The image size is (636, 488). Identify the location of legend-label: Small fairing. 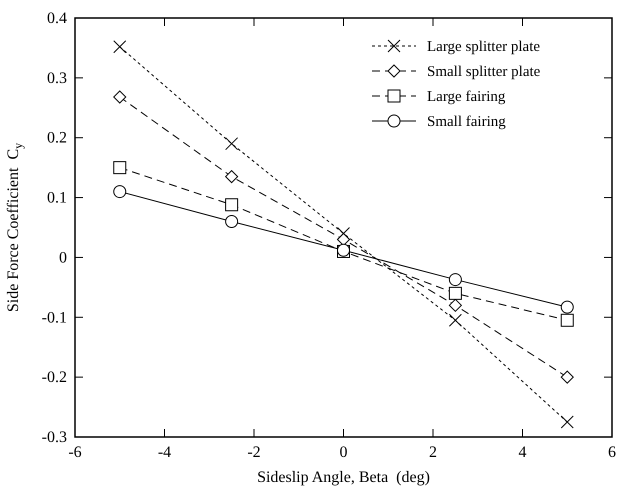
(466, 122).